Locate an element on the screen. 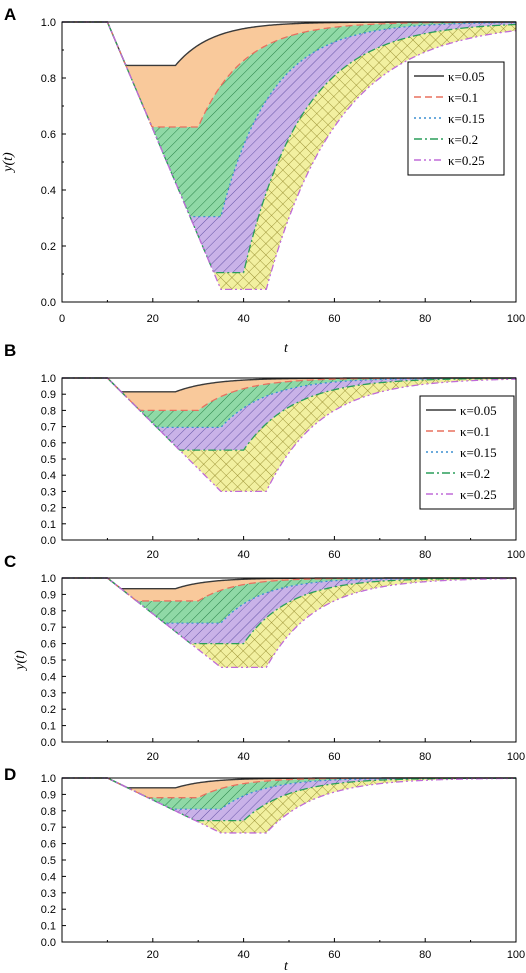  legend-box is located at coordinates (467, 452).